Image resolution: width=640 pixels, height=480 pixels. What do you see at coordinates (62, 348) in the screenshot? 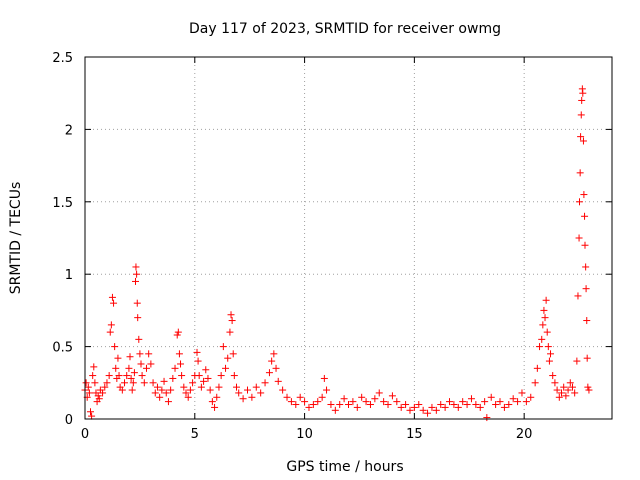
I see `y-tick-label: 0.5` at bounding box center [62, 348].